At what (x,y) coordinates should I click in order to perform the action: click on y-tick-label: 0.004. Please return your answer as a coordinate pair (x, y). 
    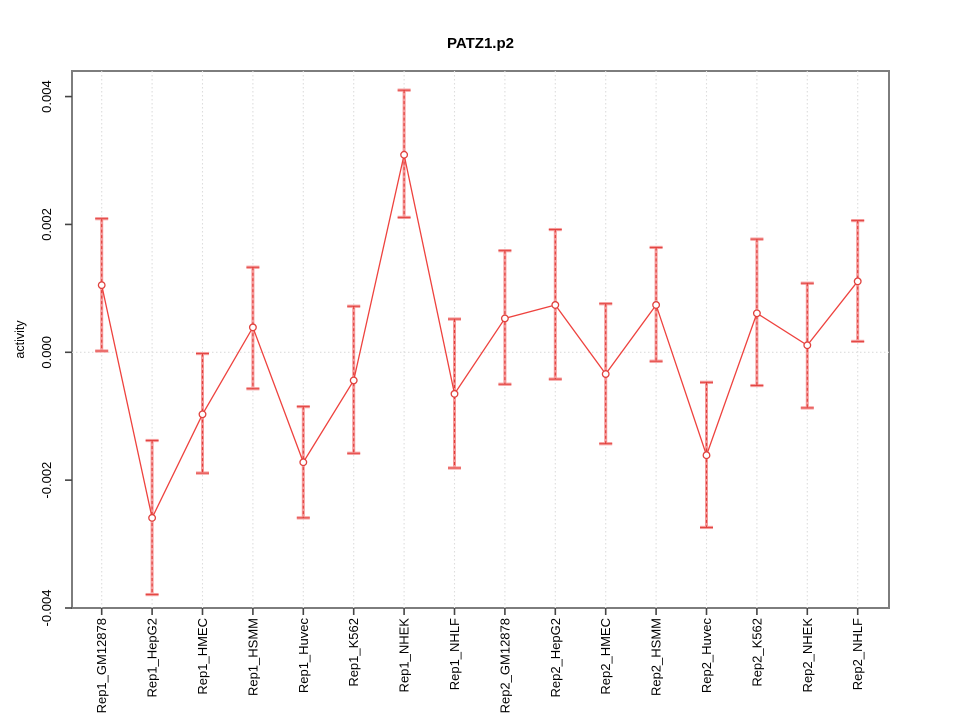
    Looking at the image, I should click on (46, 96).